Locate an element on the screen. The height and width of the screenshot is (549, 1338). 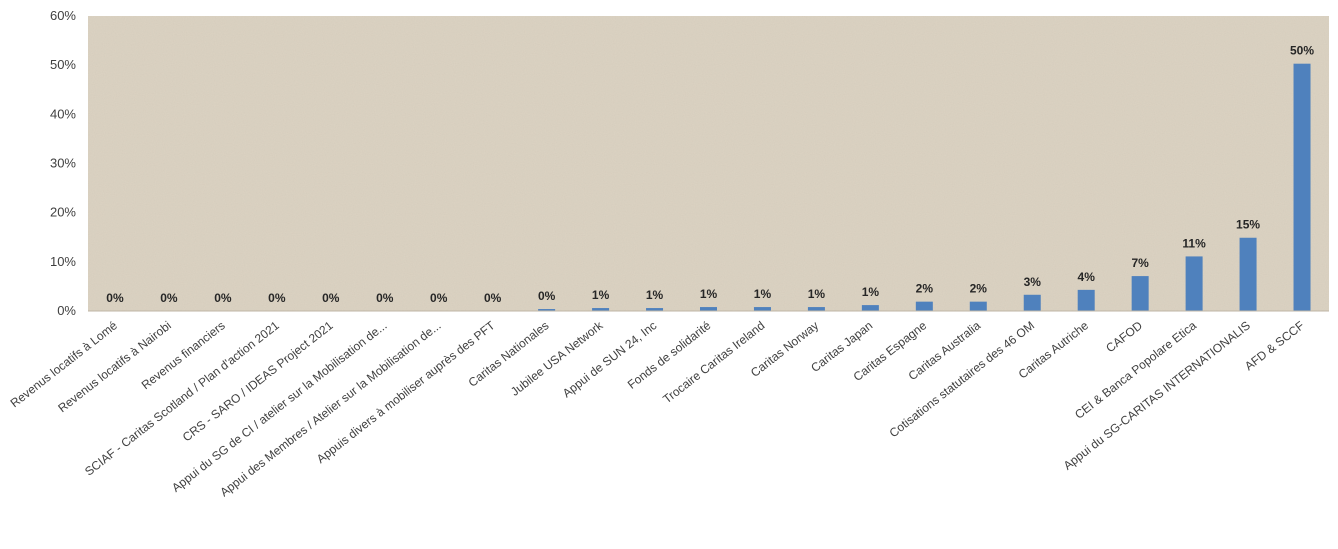
x-tick-label: CAFOD is located at coordinates (1124, 336).